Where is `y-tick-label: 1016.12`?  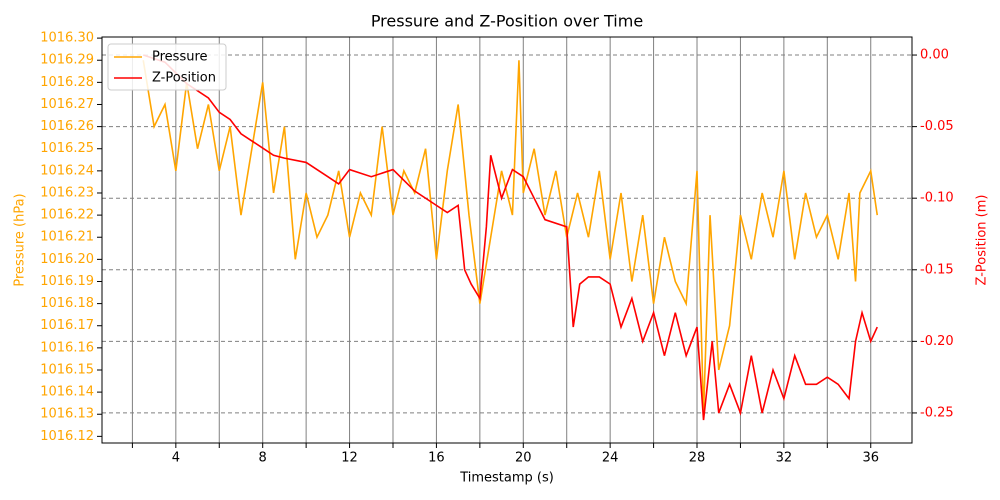
y-tick-label: 1016.12 is located at coordinates (67, 436).